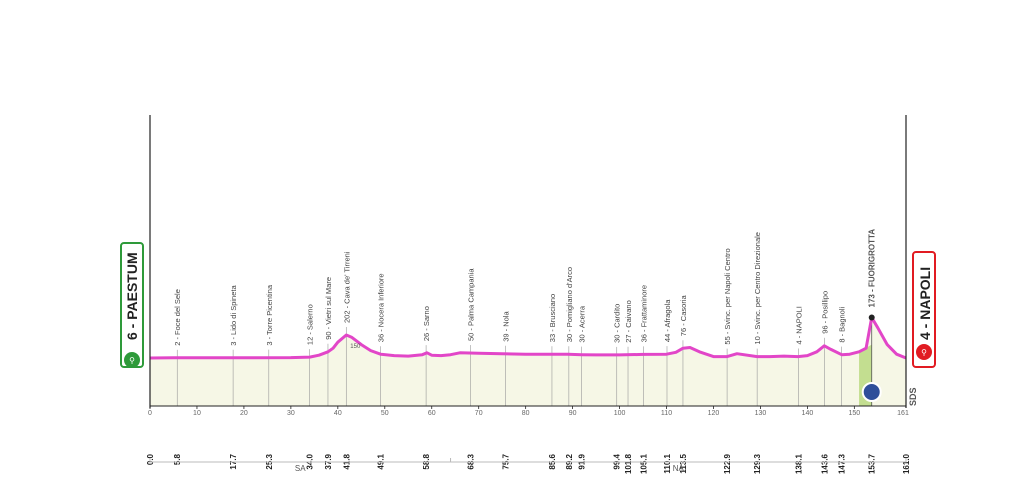 The height and width of the screenshot is (500, 1009). What do you see at coordinates (925, 303) in the screenshot?
I see `finish-label: 4 - NAPOLI` at bounding box center [925, 303].